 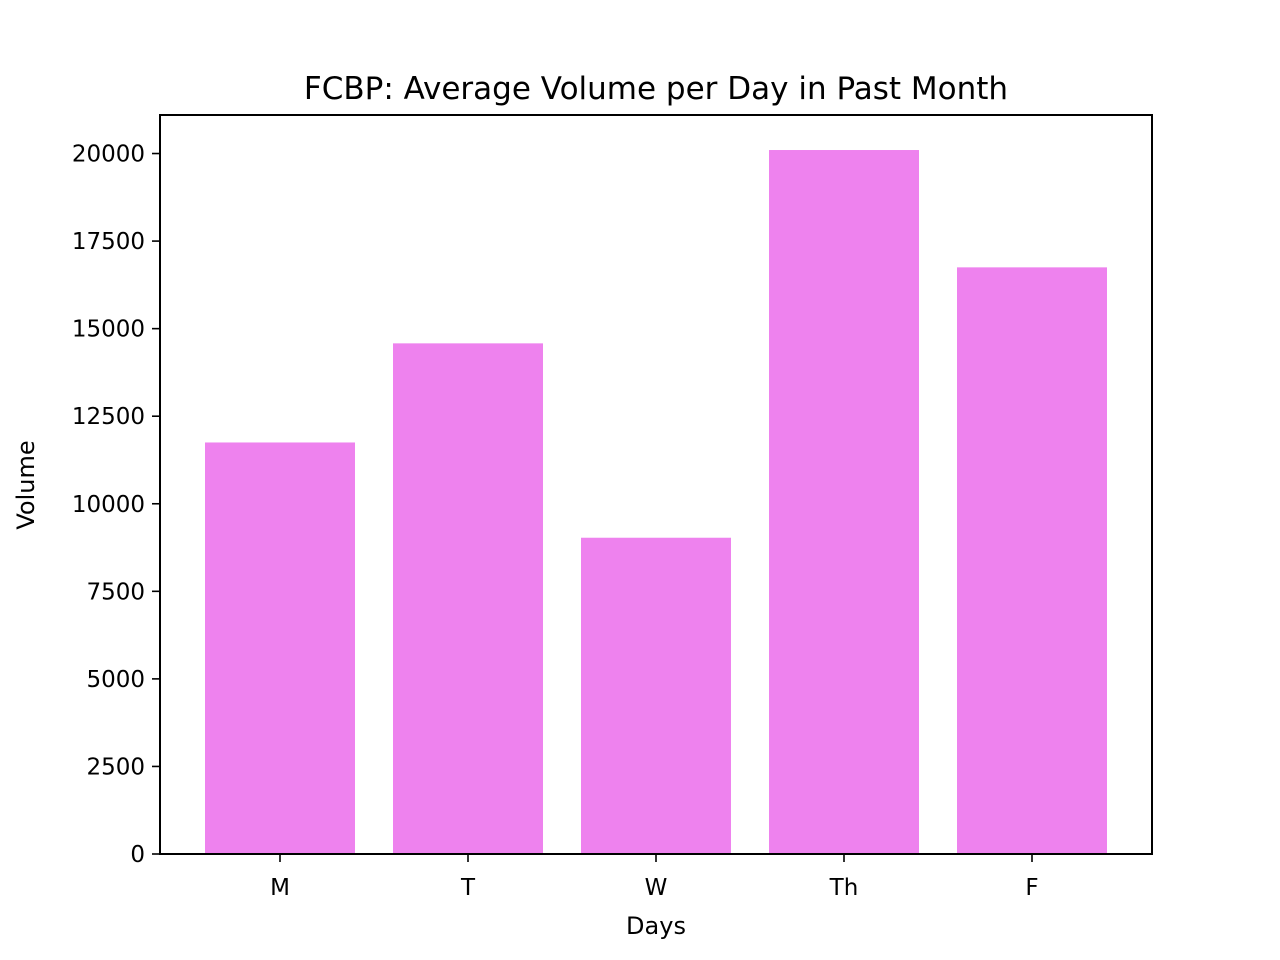 What do you see at coordinates (844, 888) in the screenshot?
I see `x-tick-label: Th` at bounding box center [844, 888].